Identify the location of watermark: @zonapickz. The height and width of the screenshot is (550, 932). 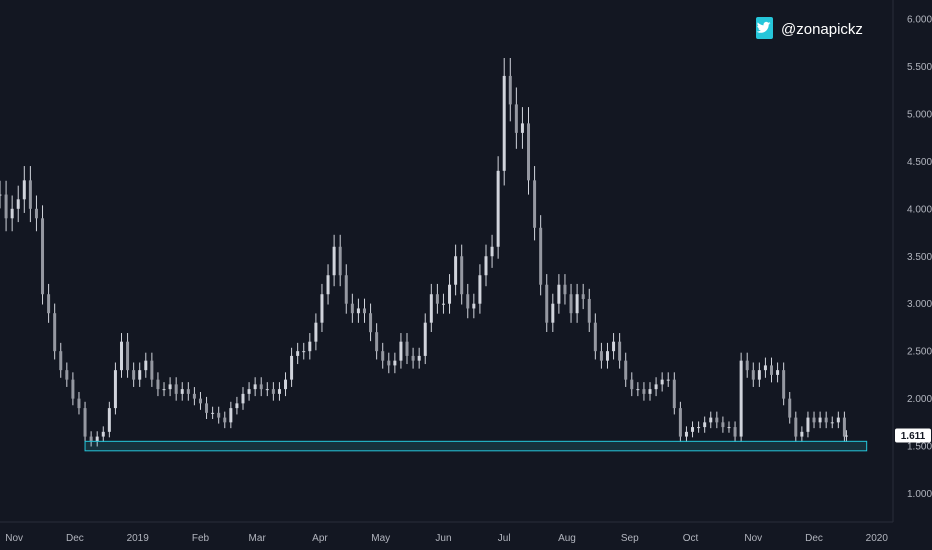
(809, 28).